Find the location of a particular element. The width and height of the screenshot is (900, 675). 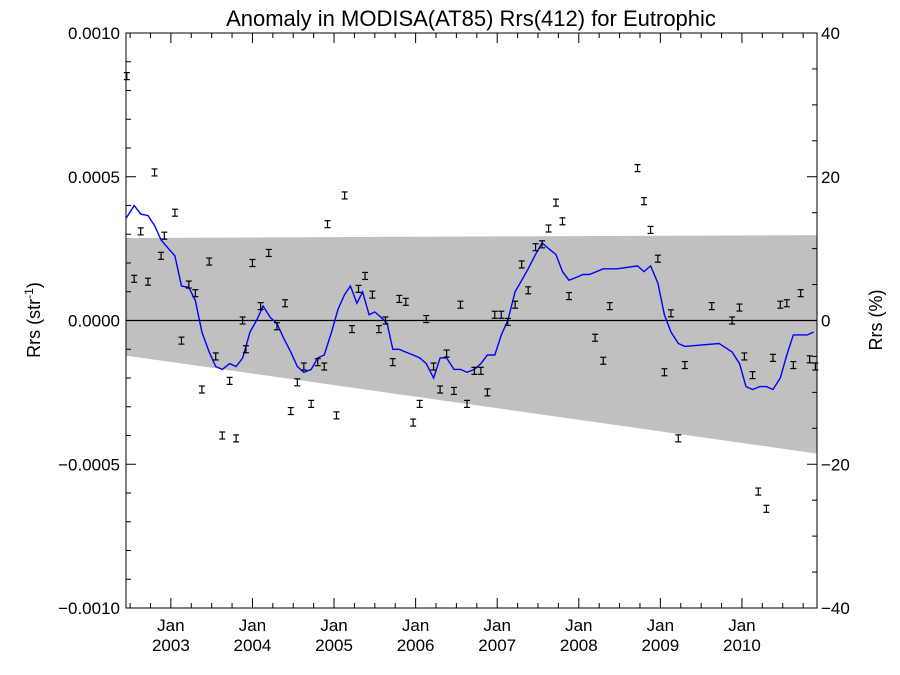

right-tick-label: −20 is located at coordinates (835, 464).